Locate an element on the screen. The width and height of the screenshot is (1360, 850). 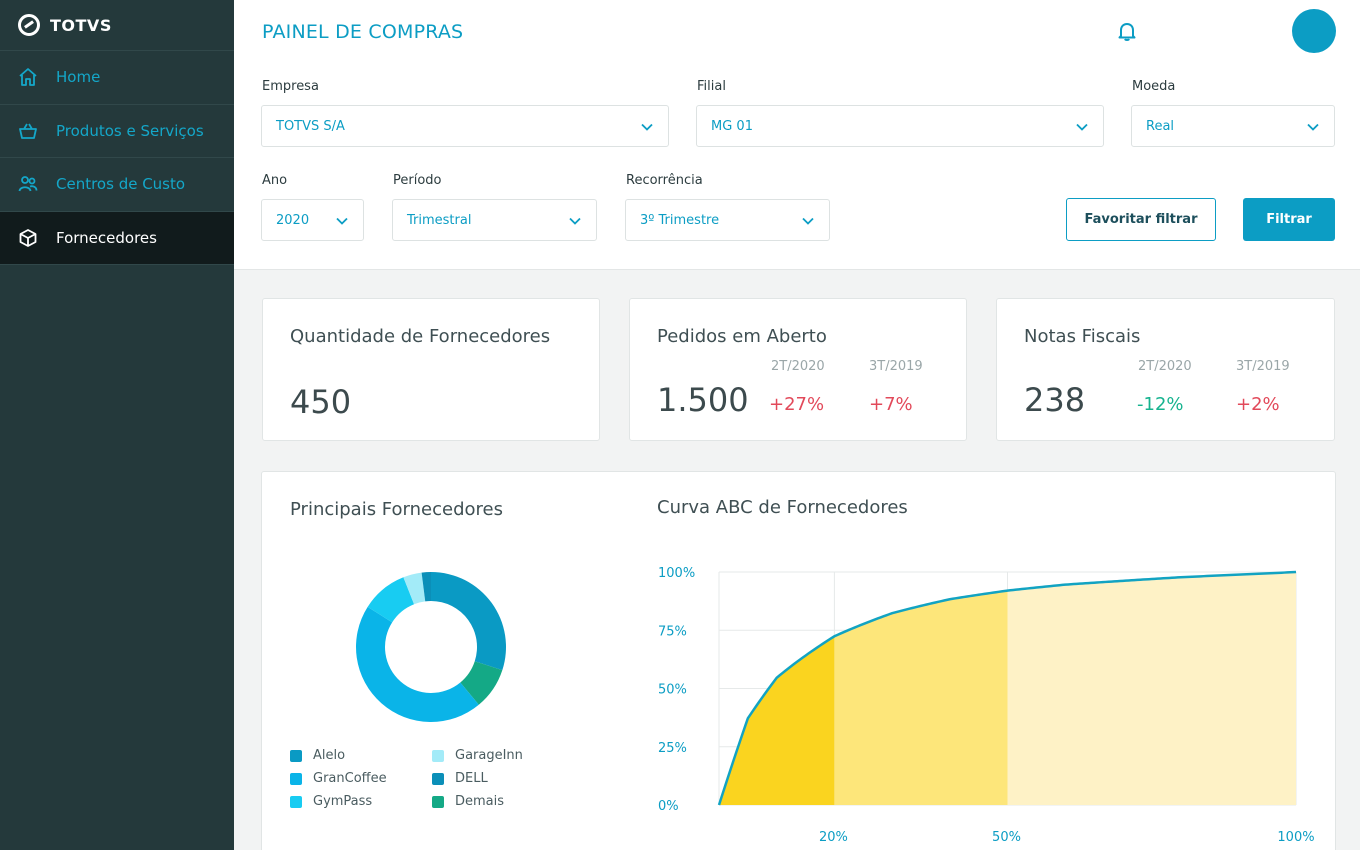
sidebar-item-label: Centros de Custo is located at coordinates (121, 184).